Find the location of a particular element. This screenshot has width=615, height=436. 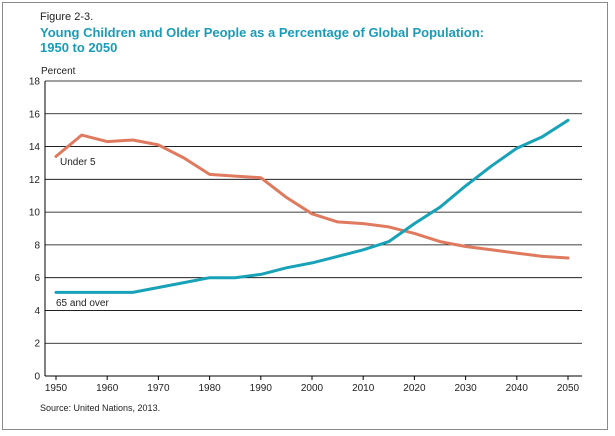

x-tick-label-1950: 1950 is located at coordinates (56, 388).